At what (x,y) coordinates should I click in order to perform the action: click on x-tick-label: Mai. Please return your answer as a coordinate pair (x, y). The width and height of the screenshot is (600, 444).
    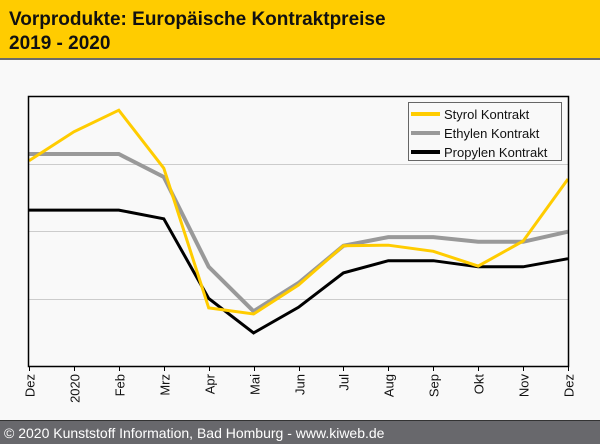
    Looking at the image, I should click on (255, 384).